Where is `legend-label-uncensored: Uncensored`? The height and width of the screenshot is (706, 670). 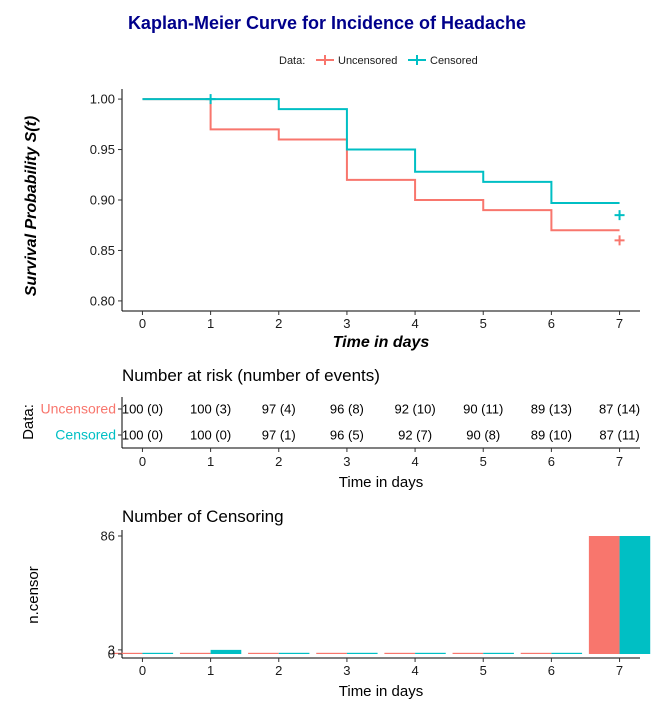
legend-label-uncensored: Uncensored is located at coordinates (367, 61).